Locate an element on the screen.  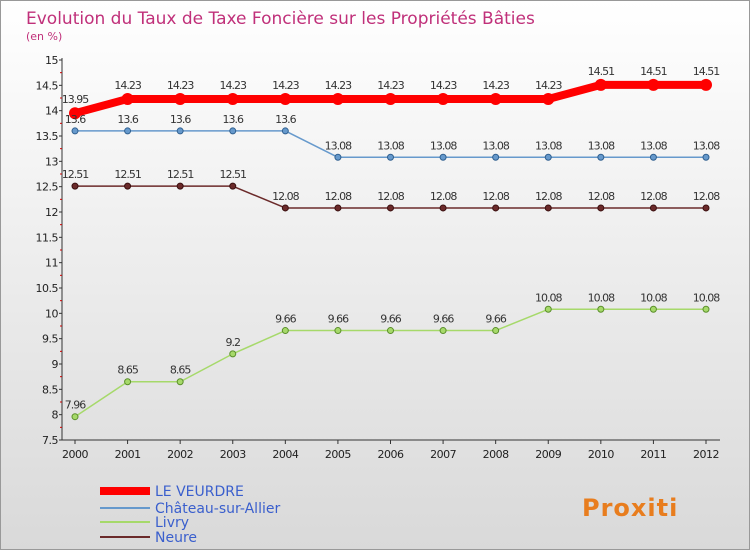
proxiti-logo-text: Proxiti is located at coordinates (630, 508).